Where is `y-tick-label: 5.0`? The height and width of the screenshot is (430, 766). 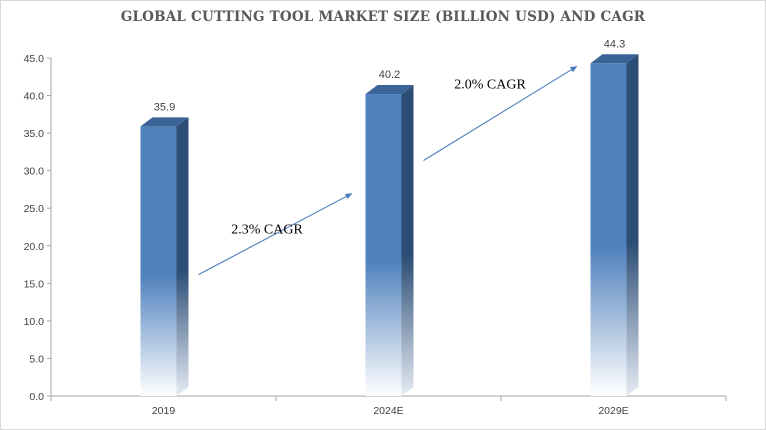 y-tick-label: 5.0 is located at coordinates (36, 359).